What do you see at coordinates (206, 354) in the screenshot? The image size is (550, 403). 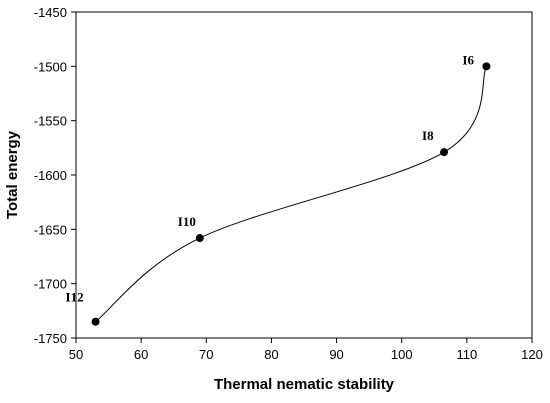 I see `x-tick-label: 70` at bounding box center [206, 354].